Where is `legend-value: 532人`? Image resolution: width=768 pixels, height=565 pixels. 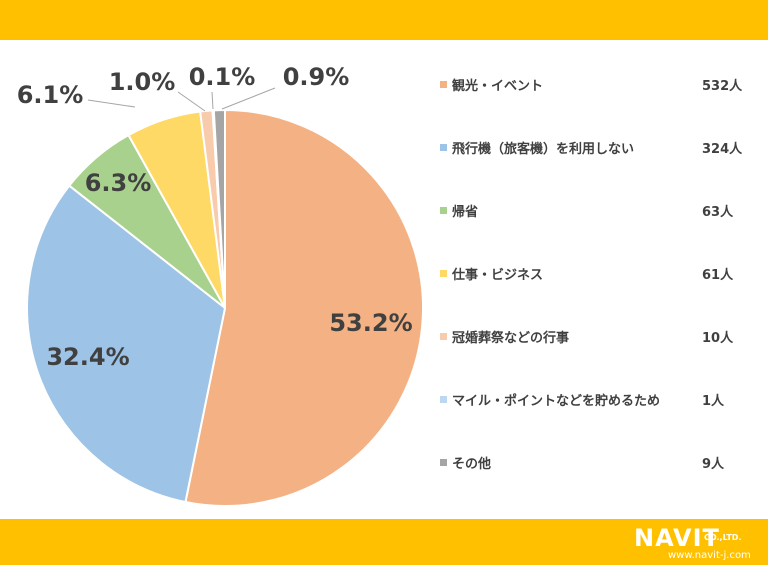
legend-value: 532人 is located at coordinates (722, 86).